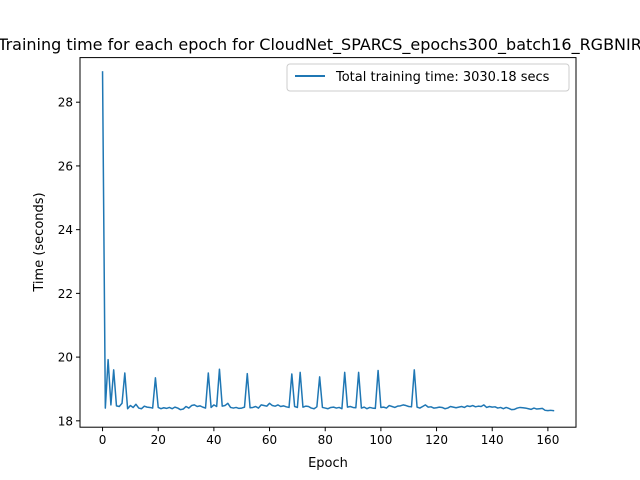 This screenshot has width=640, height=480. I want to click on x-axis-ticks: 0 20 40 60 80 100 120 140 160, so click(329, 437).